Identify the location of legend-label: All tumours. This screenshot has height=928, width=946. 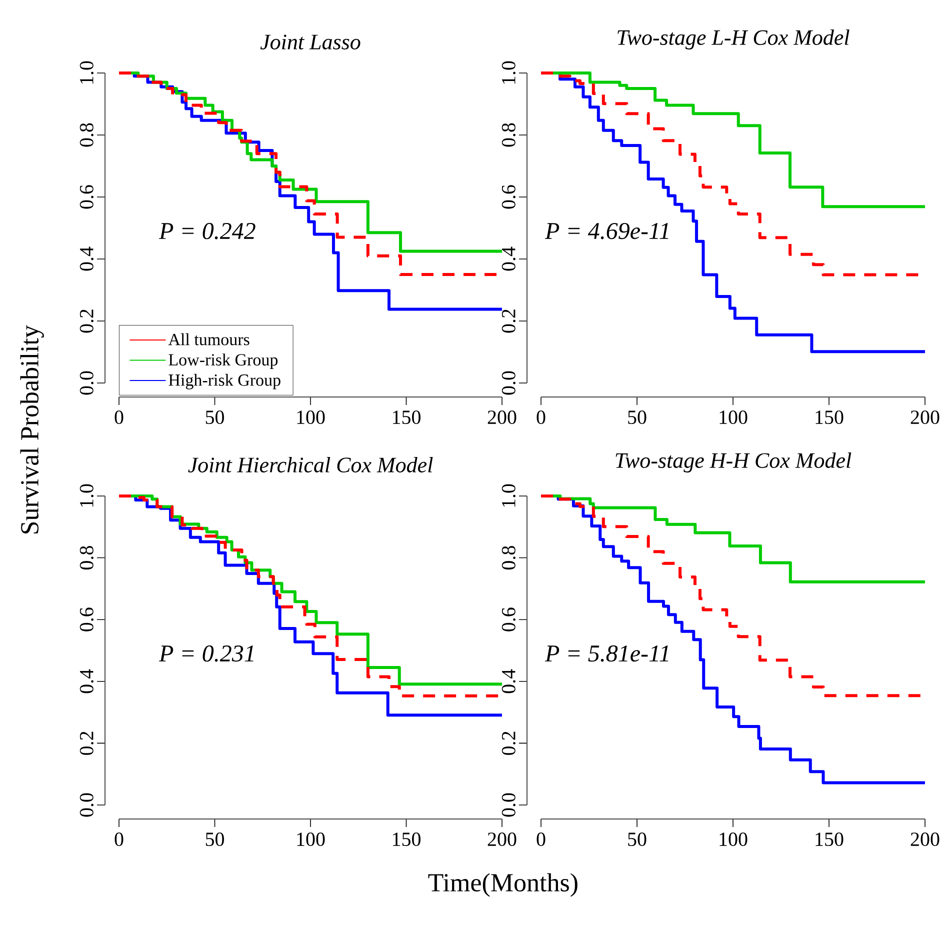
(209, 339).